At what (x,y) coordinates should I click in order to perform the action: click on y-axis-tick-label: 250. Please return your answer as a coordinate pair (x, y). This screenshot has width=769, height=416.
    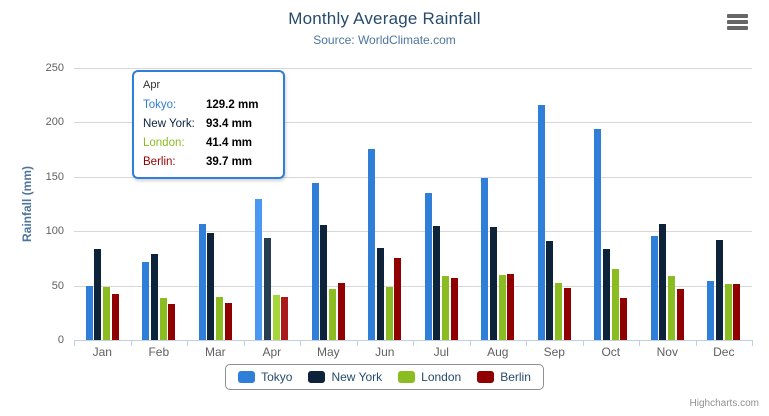
    Looking at the image, I should click on (54, 68).